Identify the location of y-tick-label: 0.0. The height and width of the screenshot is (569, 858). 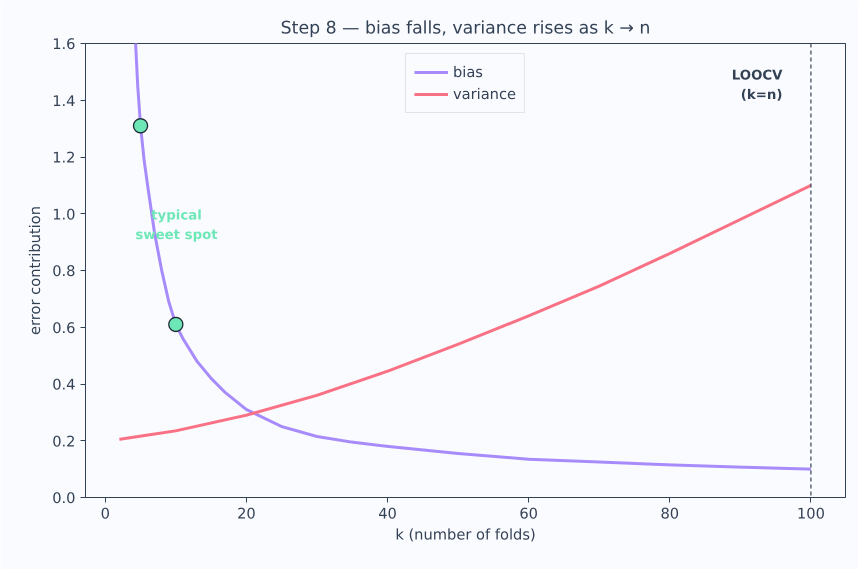
(64, 498).